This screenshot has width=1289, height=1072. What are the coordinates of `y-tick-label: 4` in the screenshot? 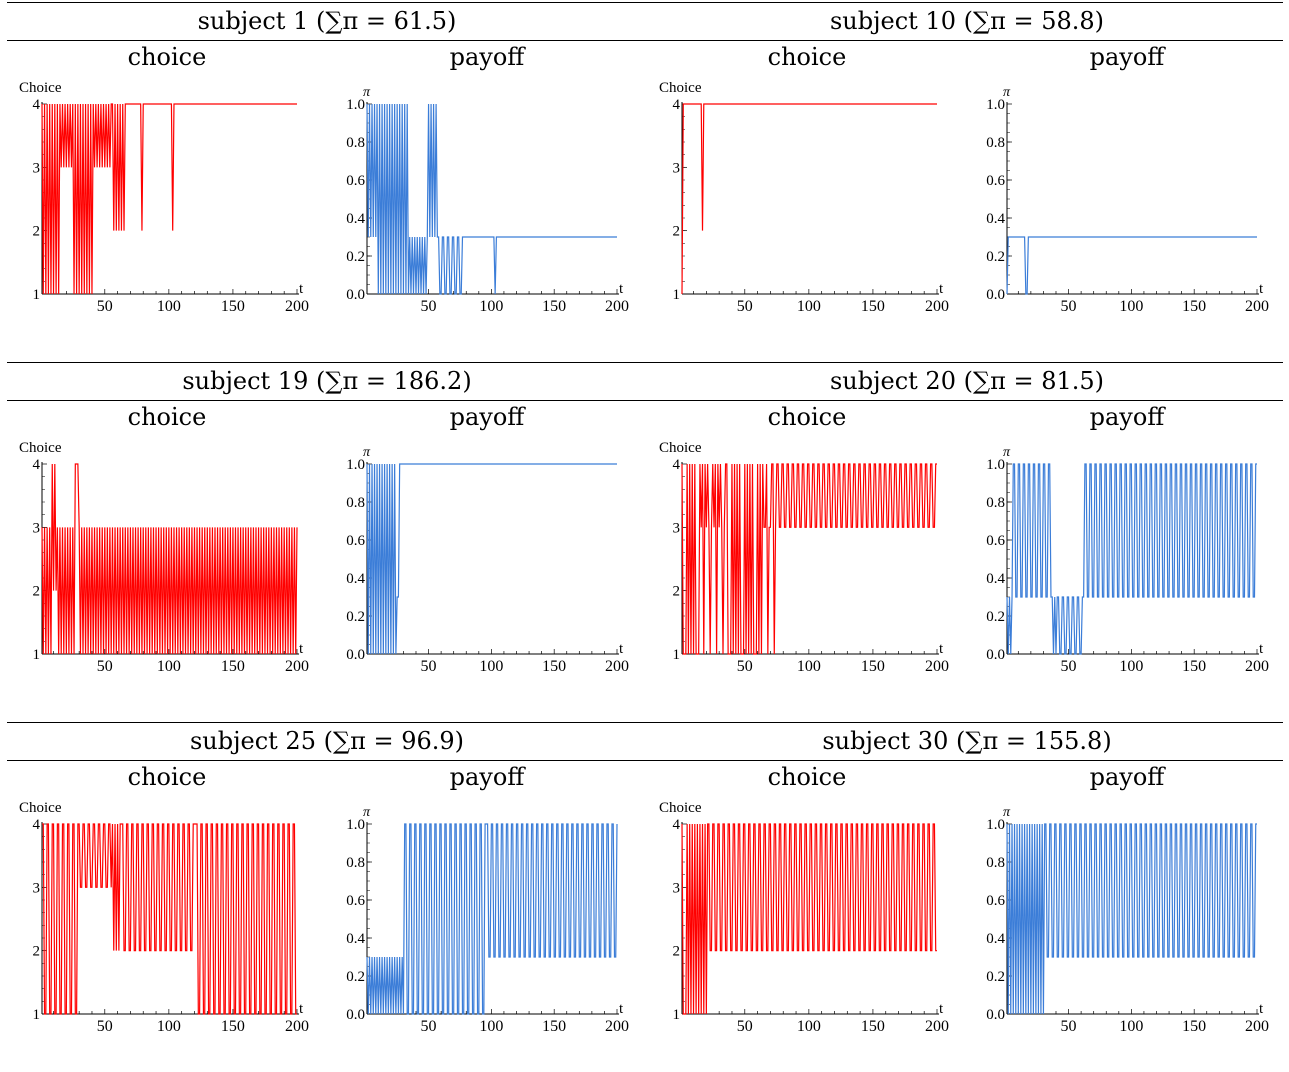 It's located at (37, 105).